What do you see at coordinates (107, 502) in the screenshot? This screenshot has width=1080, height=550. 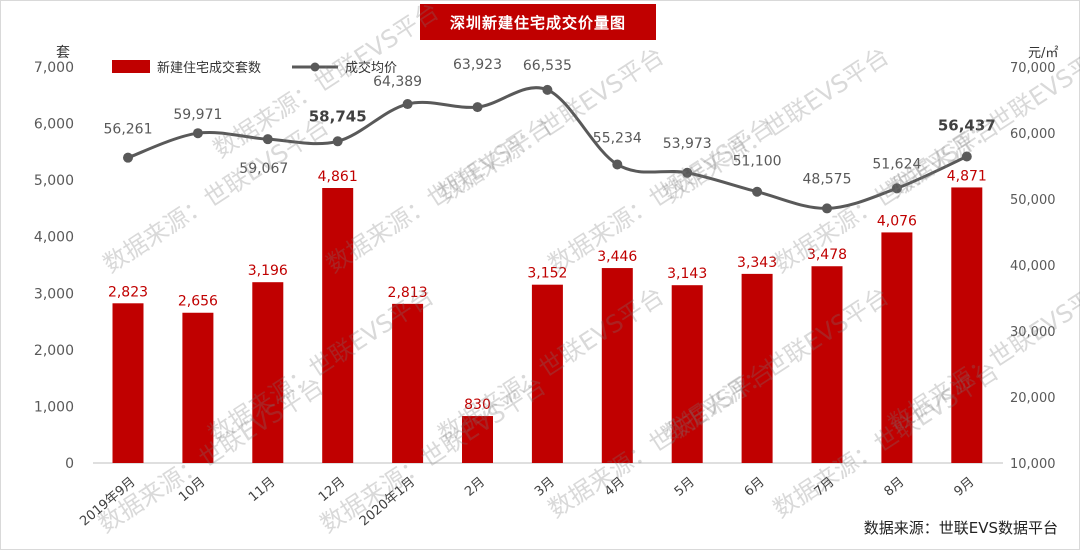 I see `x-tick-label: 2019年9月` at bounding box center [107, 502].